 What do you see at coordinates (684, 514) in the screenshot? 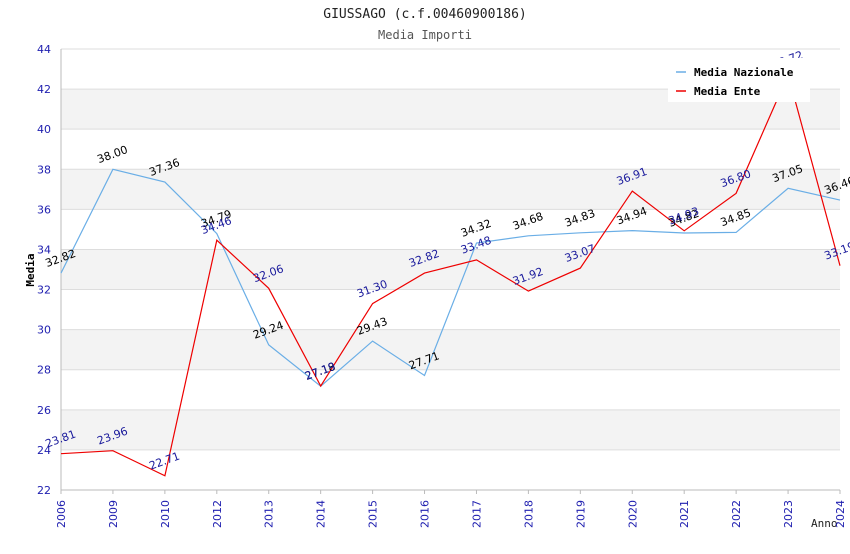
I see `x-tick-label: 2021` at bounding box center [684, 514].